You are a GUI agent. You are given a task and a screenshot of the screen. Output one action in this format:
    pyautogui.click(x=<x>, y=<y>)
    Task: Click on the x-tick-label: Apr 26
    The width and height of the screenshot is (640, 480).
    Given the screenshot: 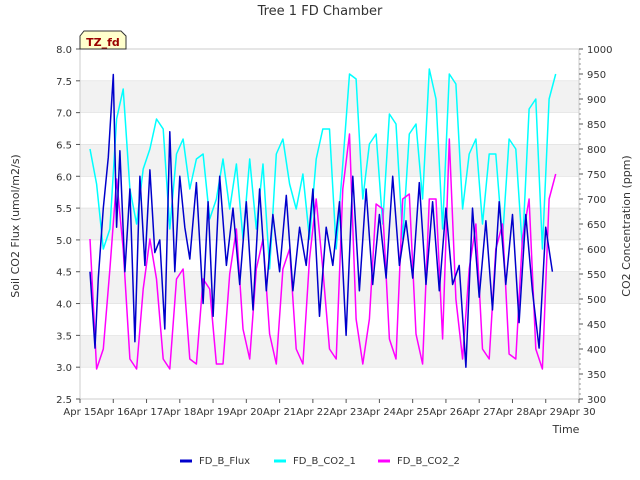 What is the action you would take?
    pyautogui.click(x=445, y=412)
    